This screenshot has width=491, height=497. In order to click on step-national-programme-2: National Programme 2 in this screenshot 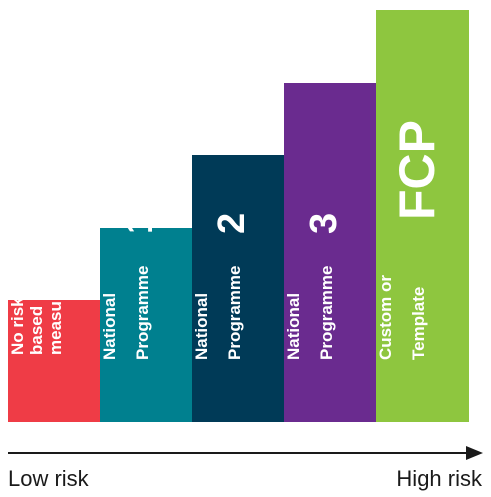, I will do `click(238, 288)`.